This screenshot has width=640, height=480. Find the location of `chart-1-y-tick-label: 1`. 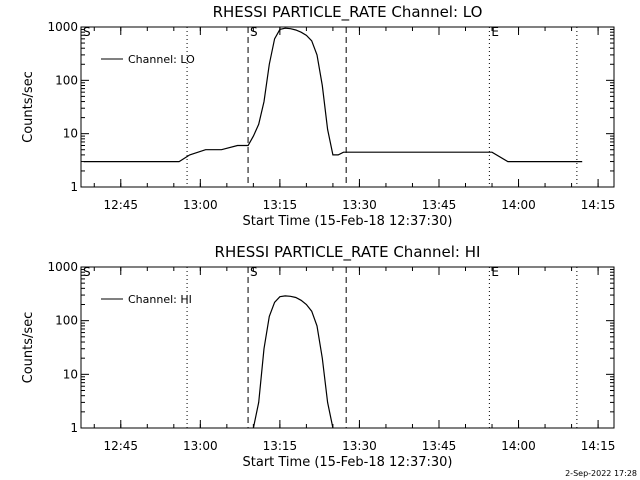

chart-1-y-tick-label: 1 is located at coordinates (74, 428).